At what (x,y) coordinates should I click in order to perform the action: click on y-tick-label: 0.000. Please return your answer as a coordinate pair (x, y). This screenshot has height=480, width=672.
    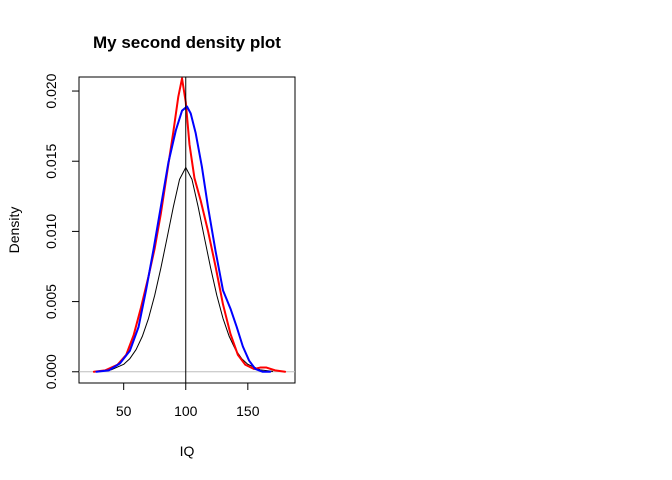
    Looking at the image, I should click on (51, 371).